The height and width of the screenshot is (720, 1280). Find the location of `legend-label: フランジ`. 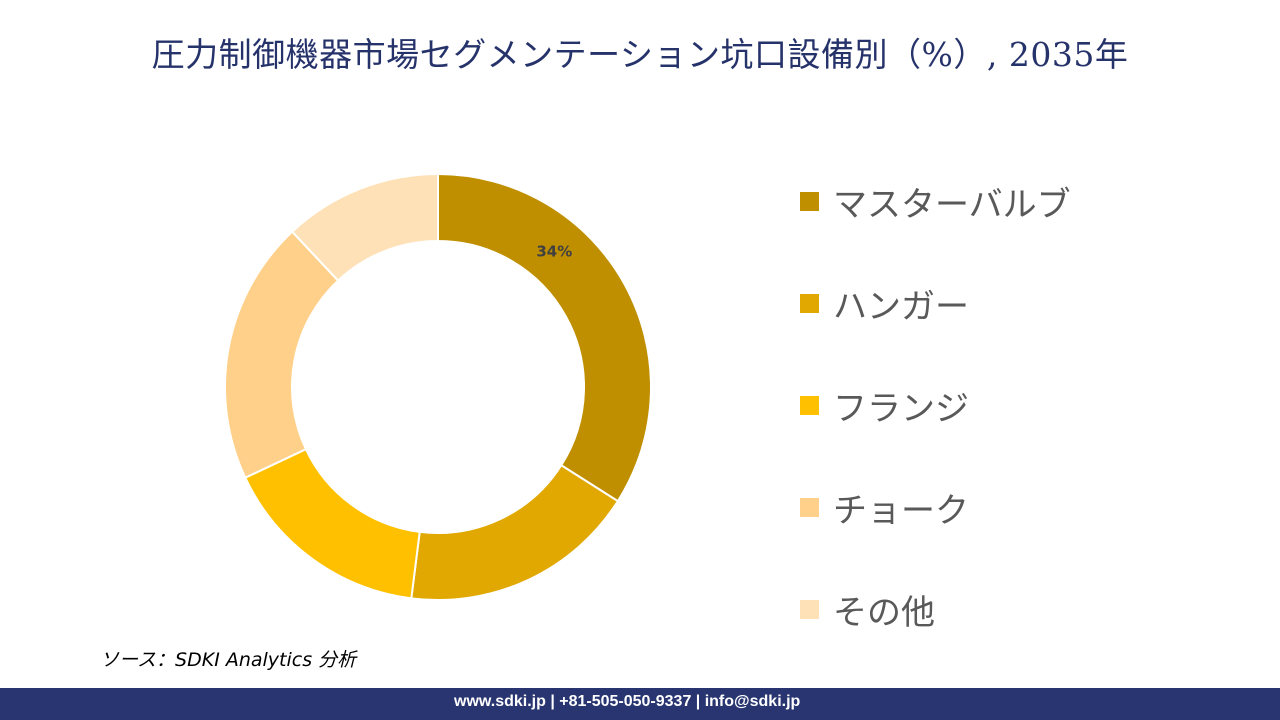

legend-label: フランジ is located at coordinates (901, 408).